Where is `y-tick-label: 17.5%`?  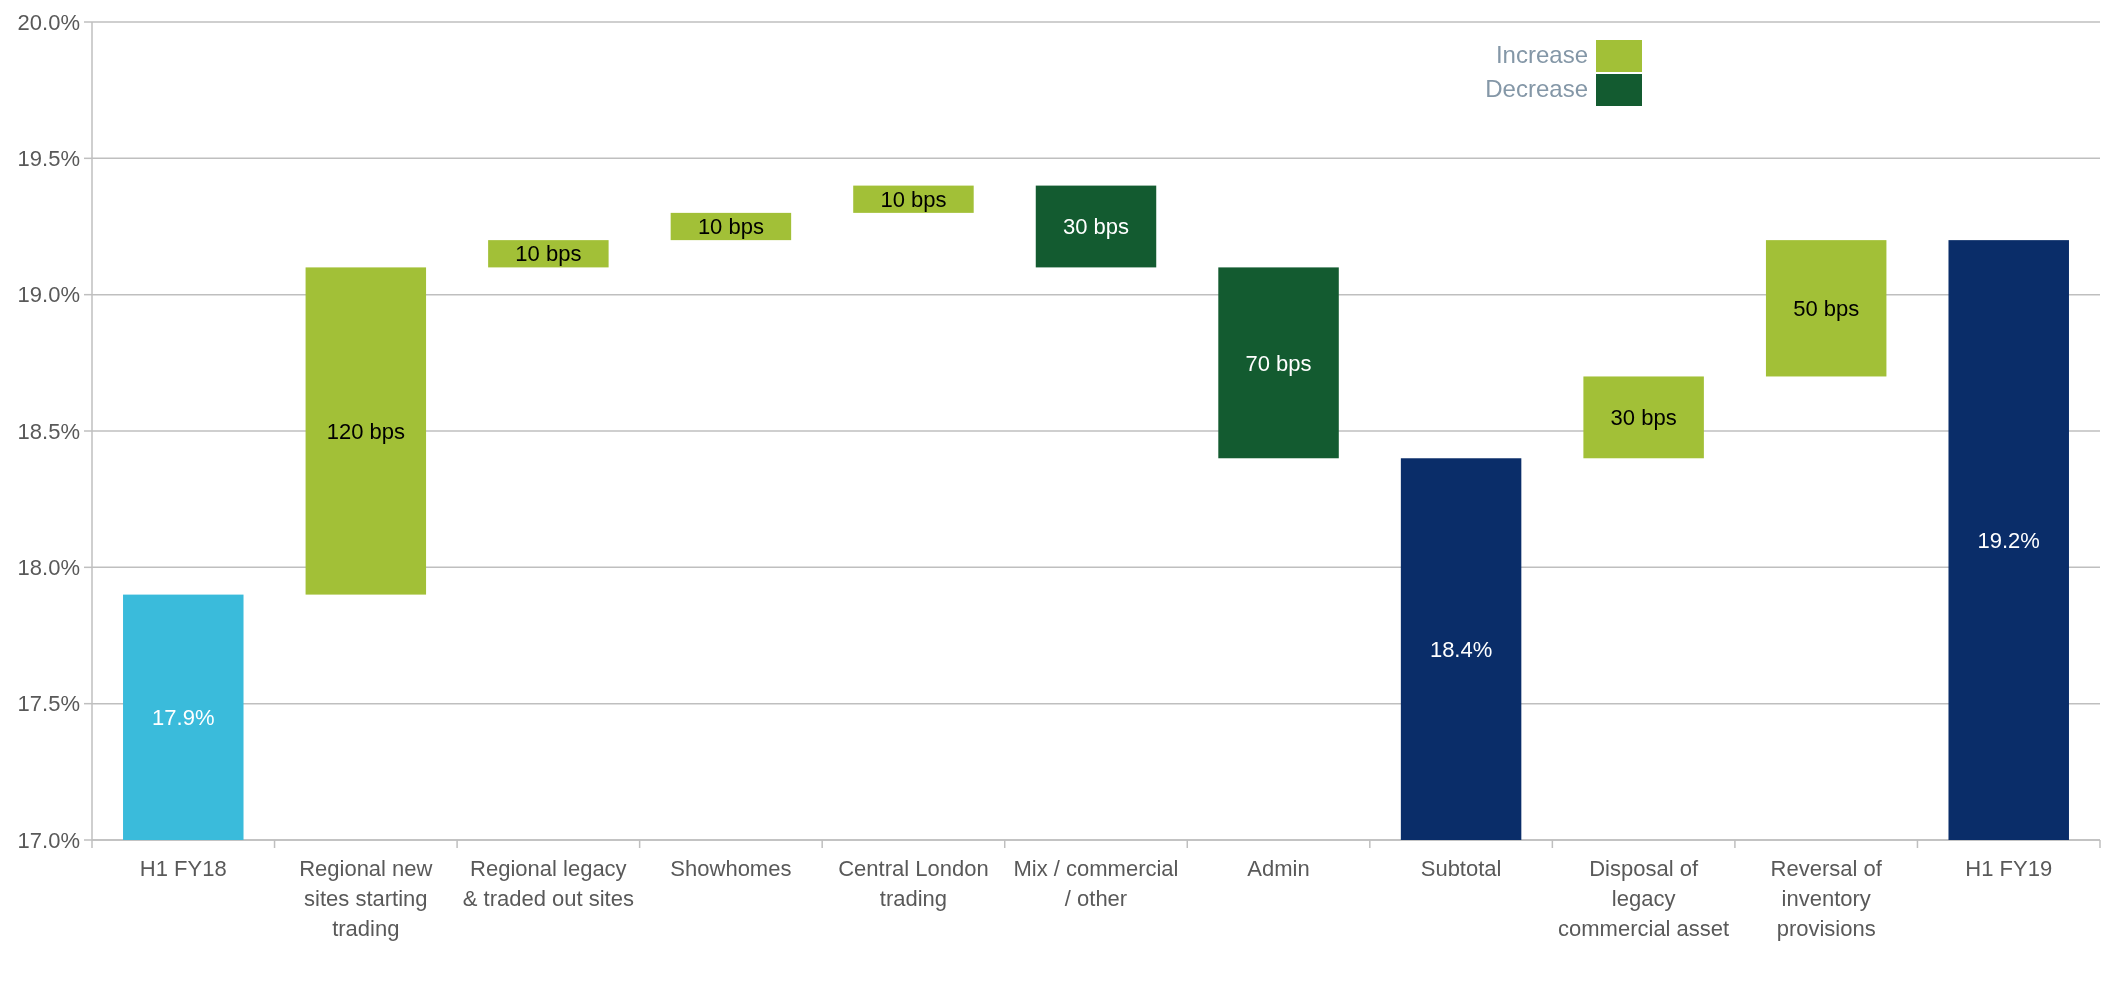 y-tick-label: 17.5% is located at coordinates (48, 704).